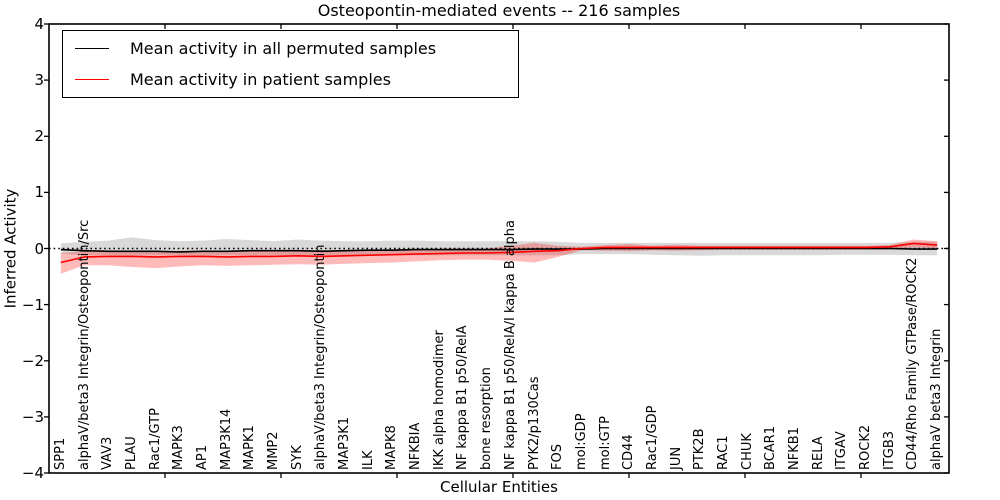  What do you see at coordinates (416, 446) in the screenshot?
I see `x-tick-label: NFKBIA` at bounding box center [416, 446].